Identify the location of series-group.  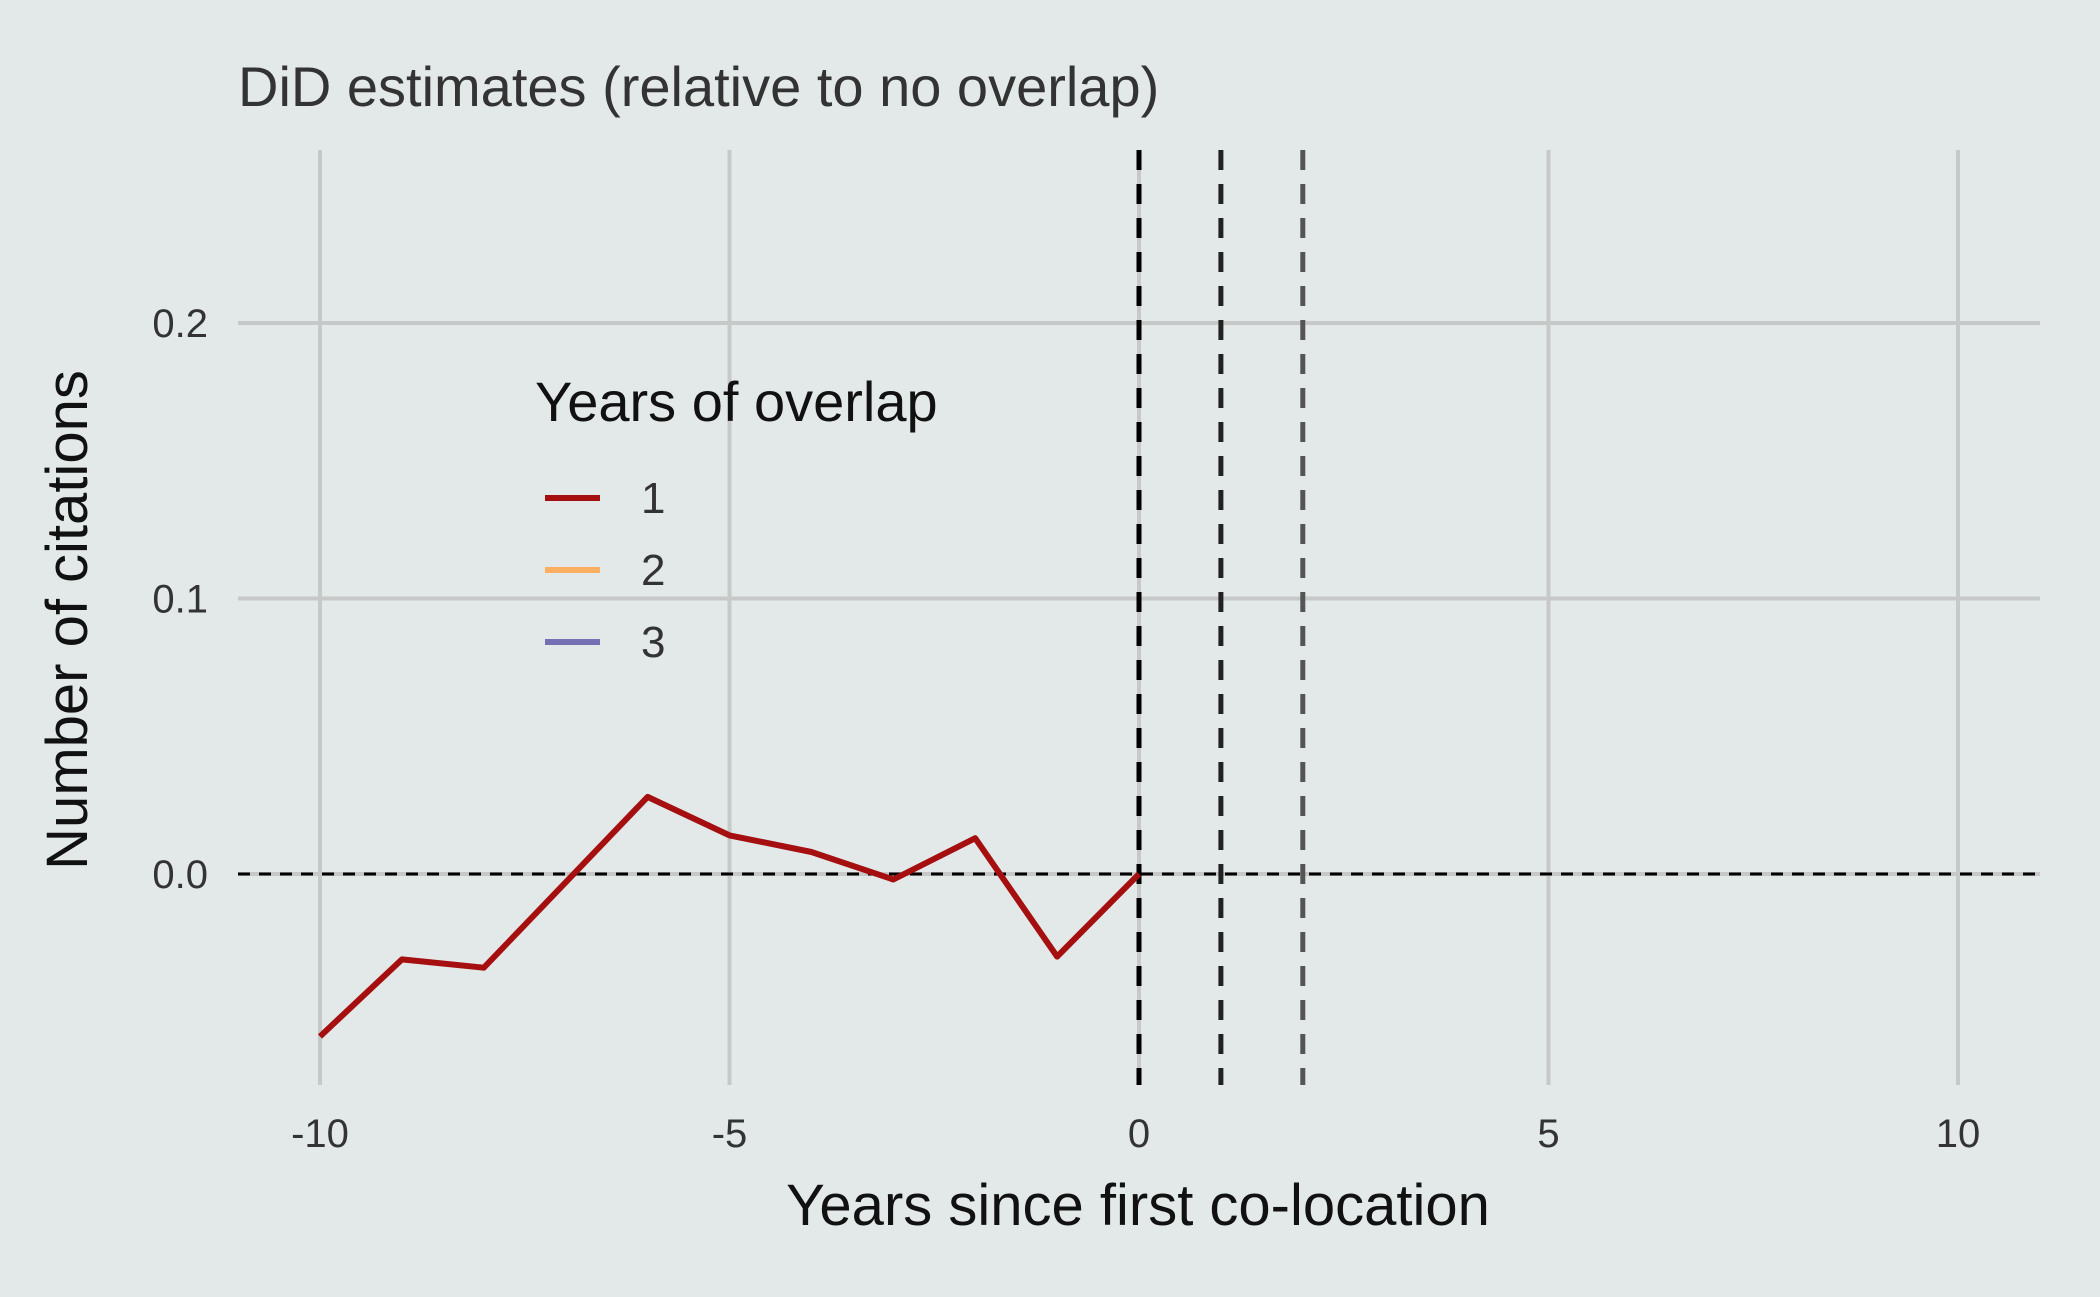
(729, 916).